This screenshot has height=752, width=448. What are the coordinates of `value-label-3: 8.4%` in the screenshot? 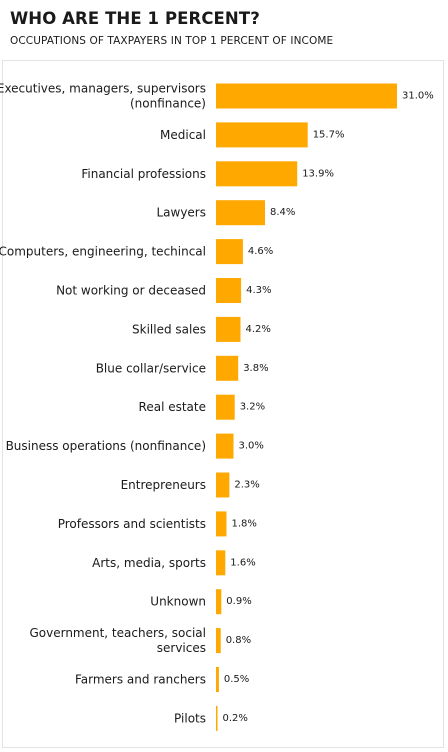 It's located at (282, 212).